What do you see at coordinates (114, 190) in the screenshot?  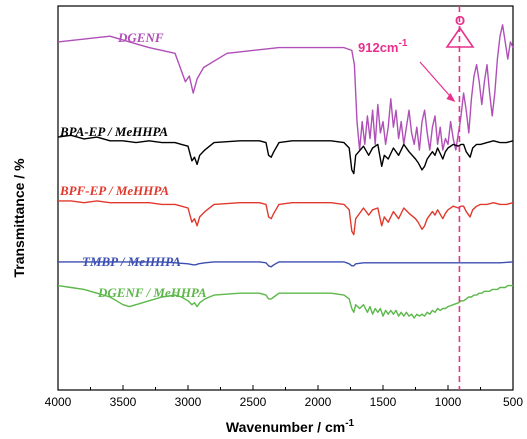 I see `series-label: BPF-EP / MeHHPA` at bounding box center [114, 190].